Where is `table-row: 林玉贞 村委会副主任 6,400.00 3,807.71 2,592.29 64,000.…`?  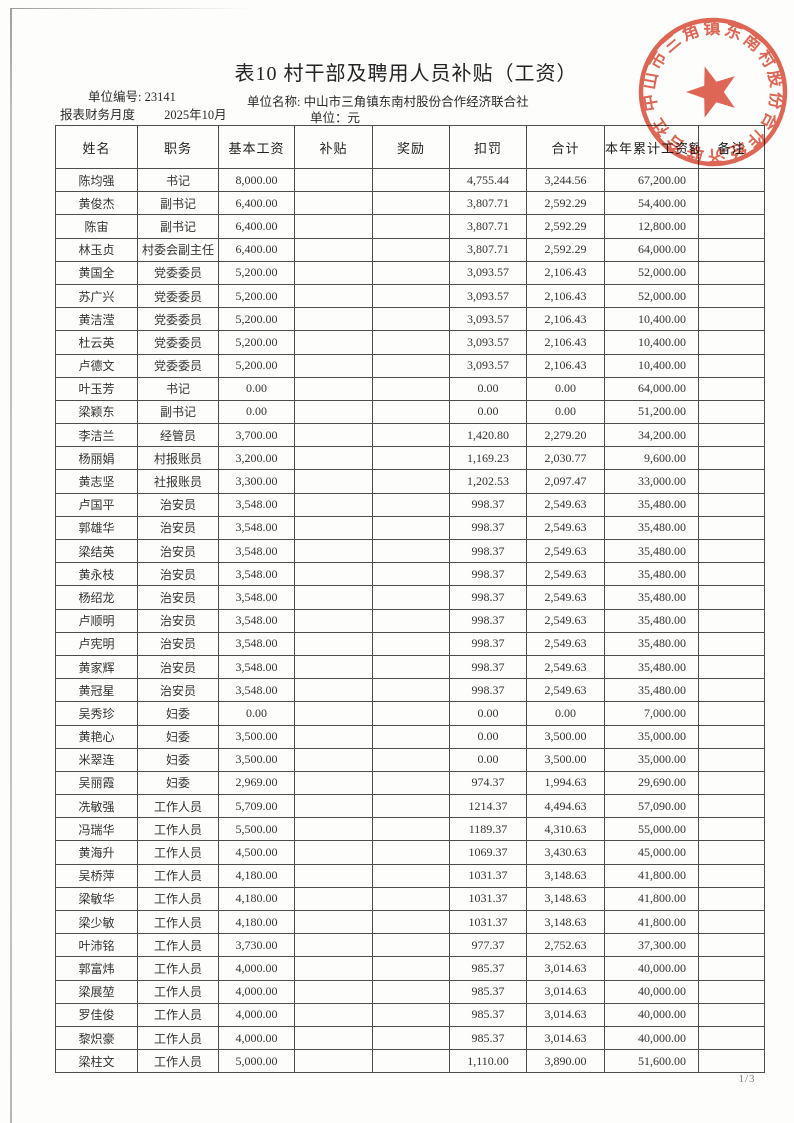 table-row: 林玉贞 村委会副主任 6,400.00 3,807.71 2,592.29 64,000.… is located at coordinates (410, 249).